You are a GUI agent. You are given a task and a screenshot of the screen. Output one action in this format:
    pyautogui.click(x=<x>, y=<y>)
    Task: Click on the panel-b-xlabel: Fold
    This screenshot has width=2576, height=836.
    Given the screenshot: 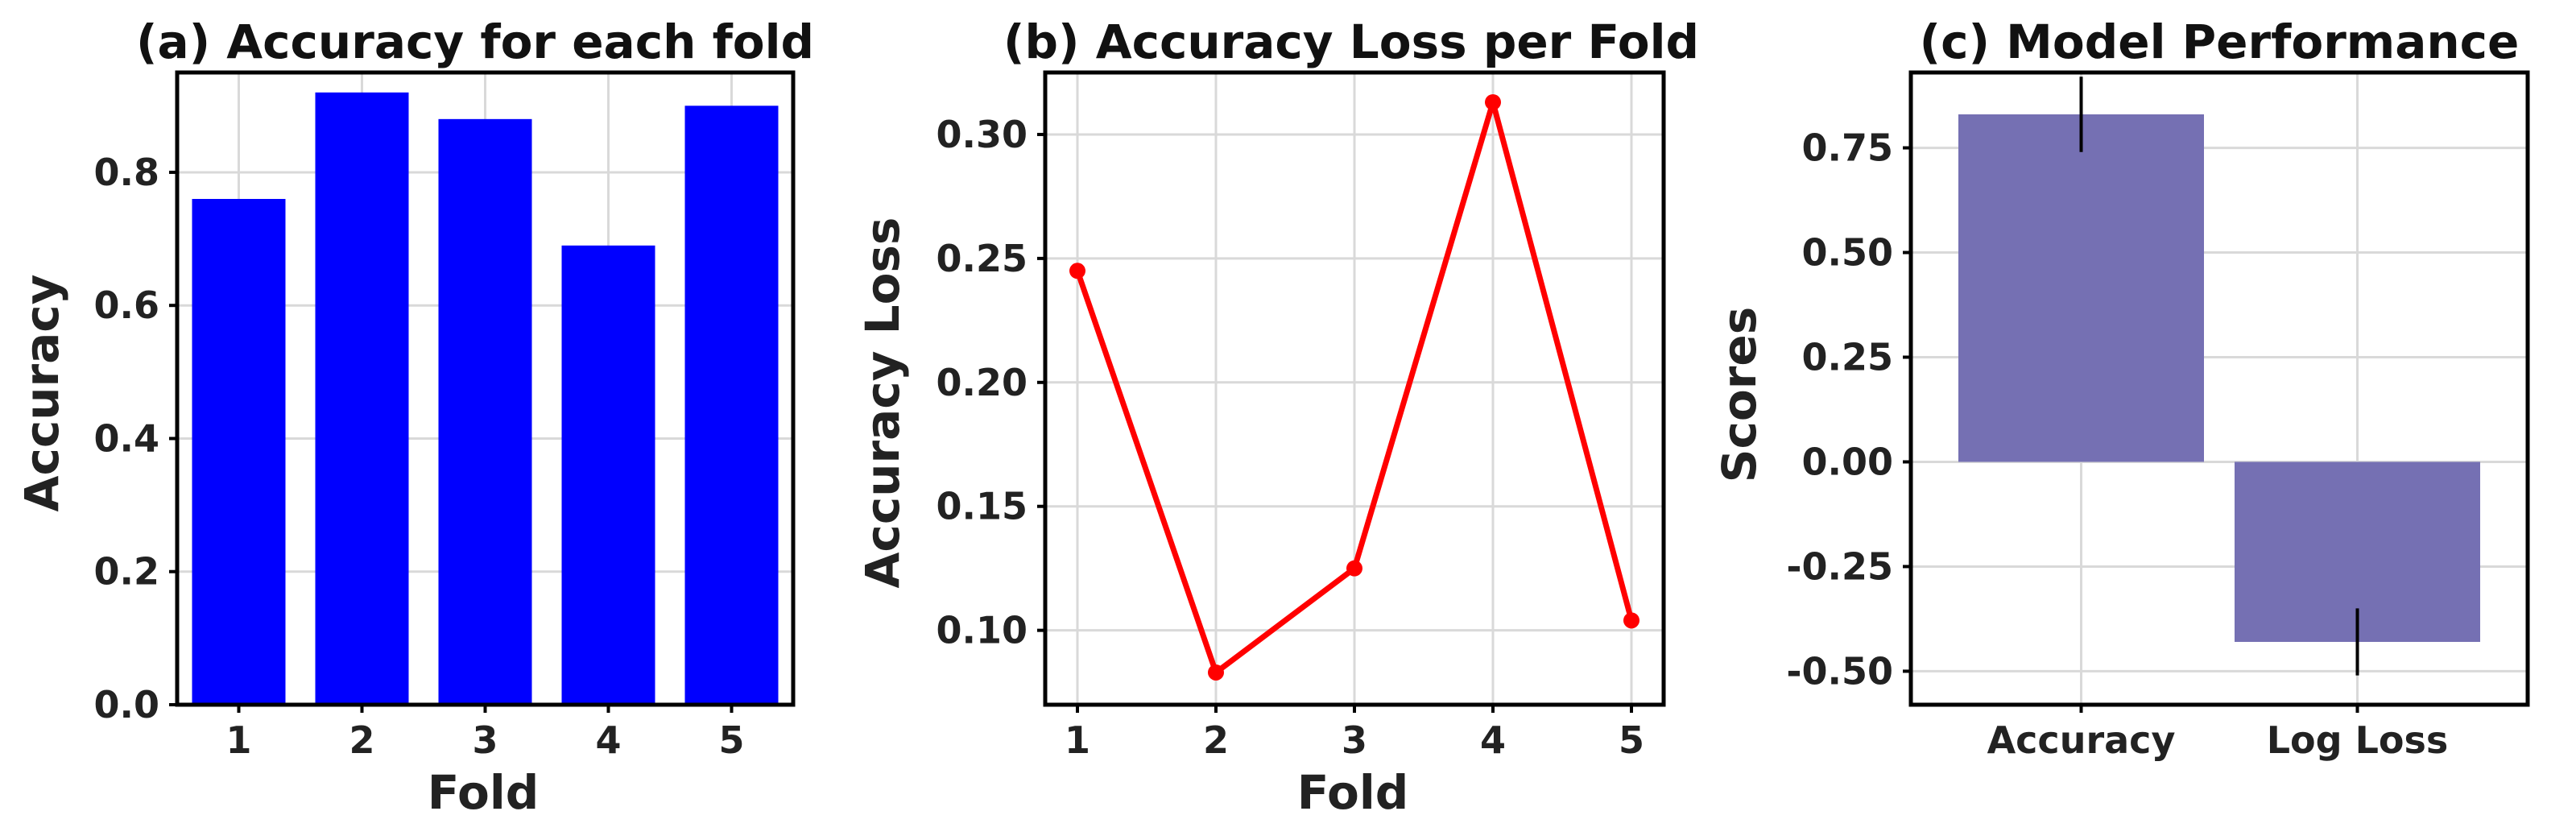 What is the action you would take?
    pyautogui.click(x=1353, y=792)
    